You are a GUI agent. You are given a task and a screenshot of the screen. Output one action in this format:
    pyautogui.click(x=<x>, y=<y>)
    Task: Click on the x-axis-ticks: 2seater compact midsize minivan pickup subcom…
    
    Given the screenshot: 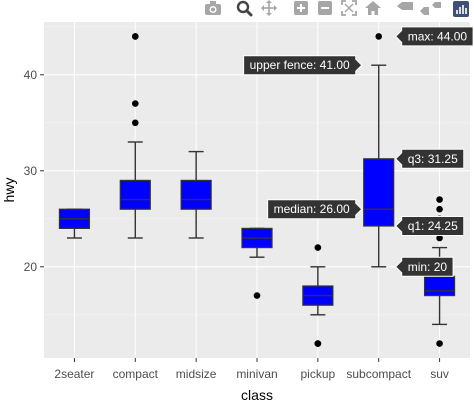 What is the action you would take?
    pyautogui.click(x=251, y=369)
    